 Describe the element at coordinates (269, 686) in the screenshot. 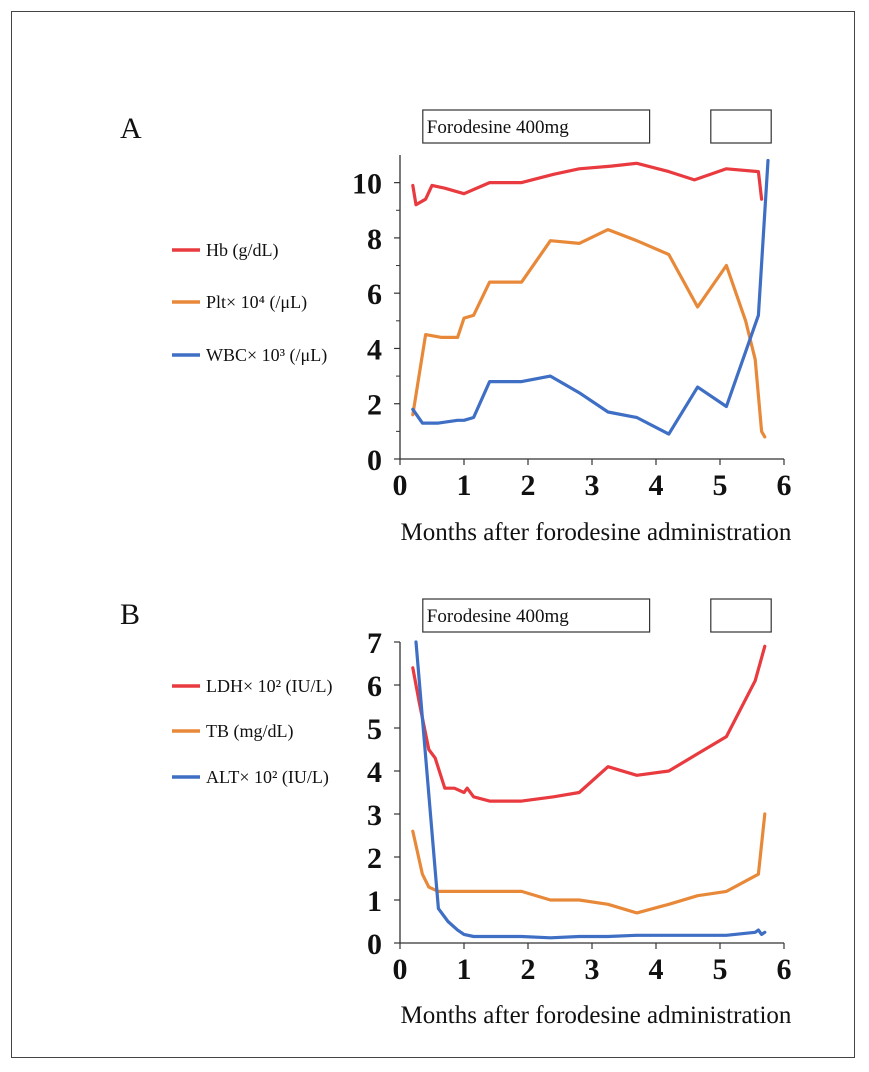

I see `panel-b-legend-label-1: LDH× 10² (IU/L)` at that location.